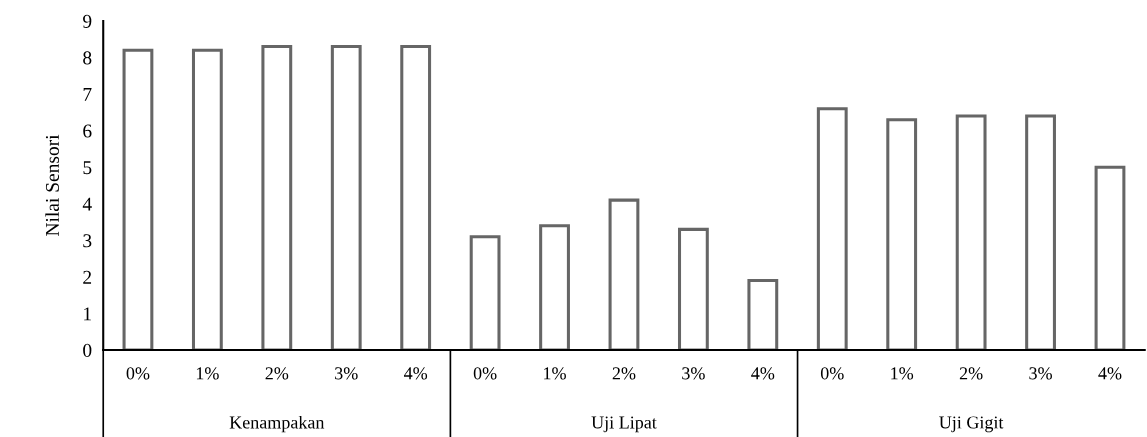  What do you see at coordinates (87, 350) in the screenshot?
I see `y-tick-label: 0` at bounding box center [87, 350].